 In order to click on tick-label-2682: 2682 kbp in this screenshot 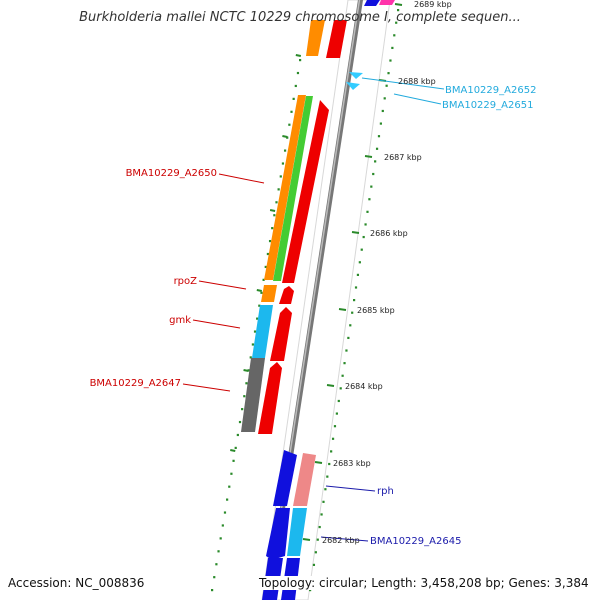, I will do `click(341, 540)`.